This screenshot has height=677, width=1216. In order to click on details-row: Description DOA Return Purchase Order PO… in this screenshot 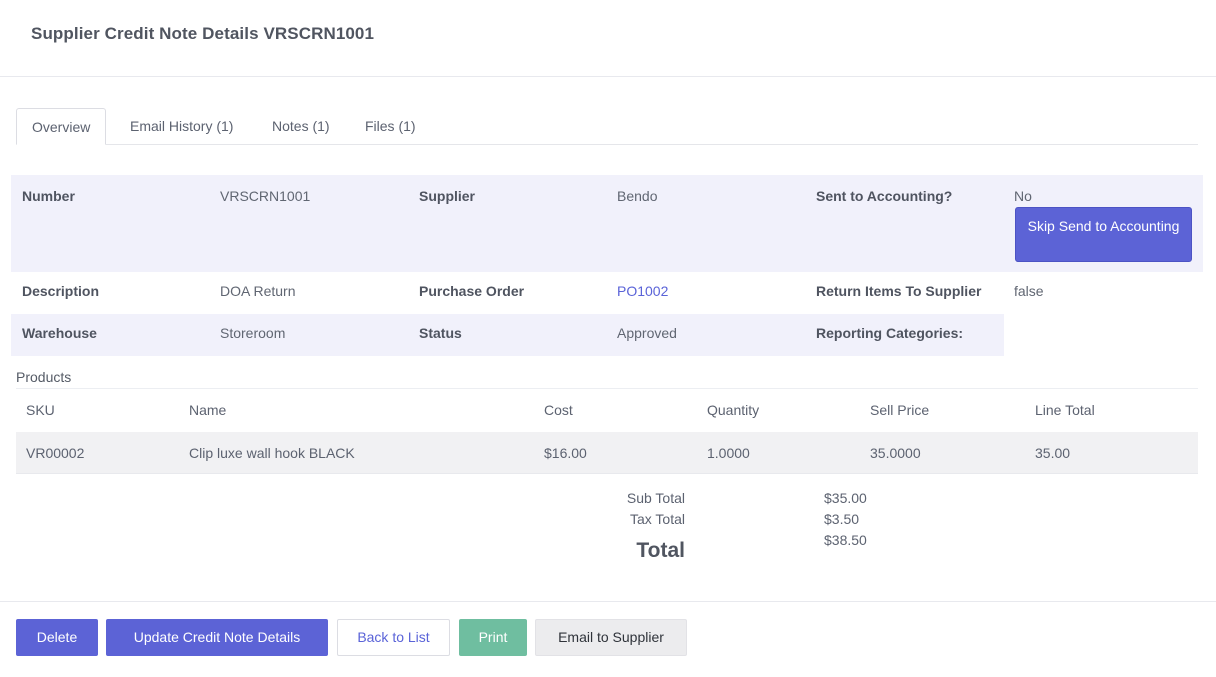, I will do `click(607, 293)`.